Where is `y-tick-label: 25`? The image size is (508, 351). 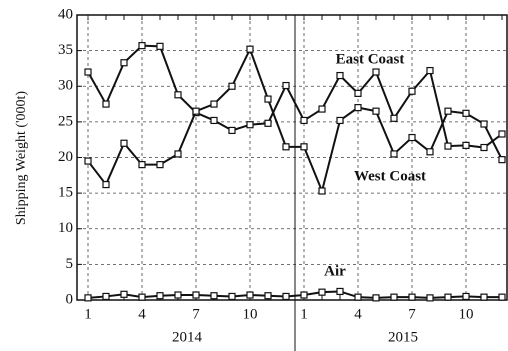
y-tick-label: 25 is located at coordinates (65, 121).